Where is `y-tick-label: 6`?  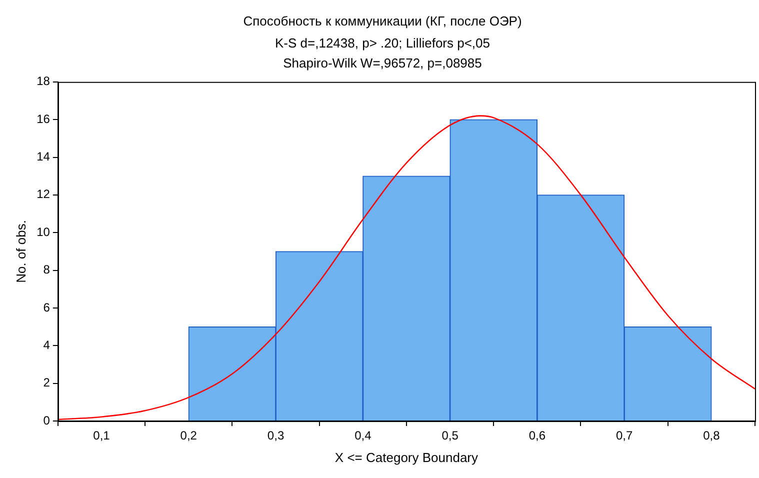 y-tick-label: 6 is located at coordinates (46, 307).